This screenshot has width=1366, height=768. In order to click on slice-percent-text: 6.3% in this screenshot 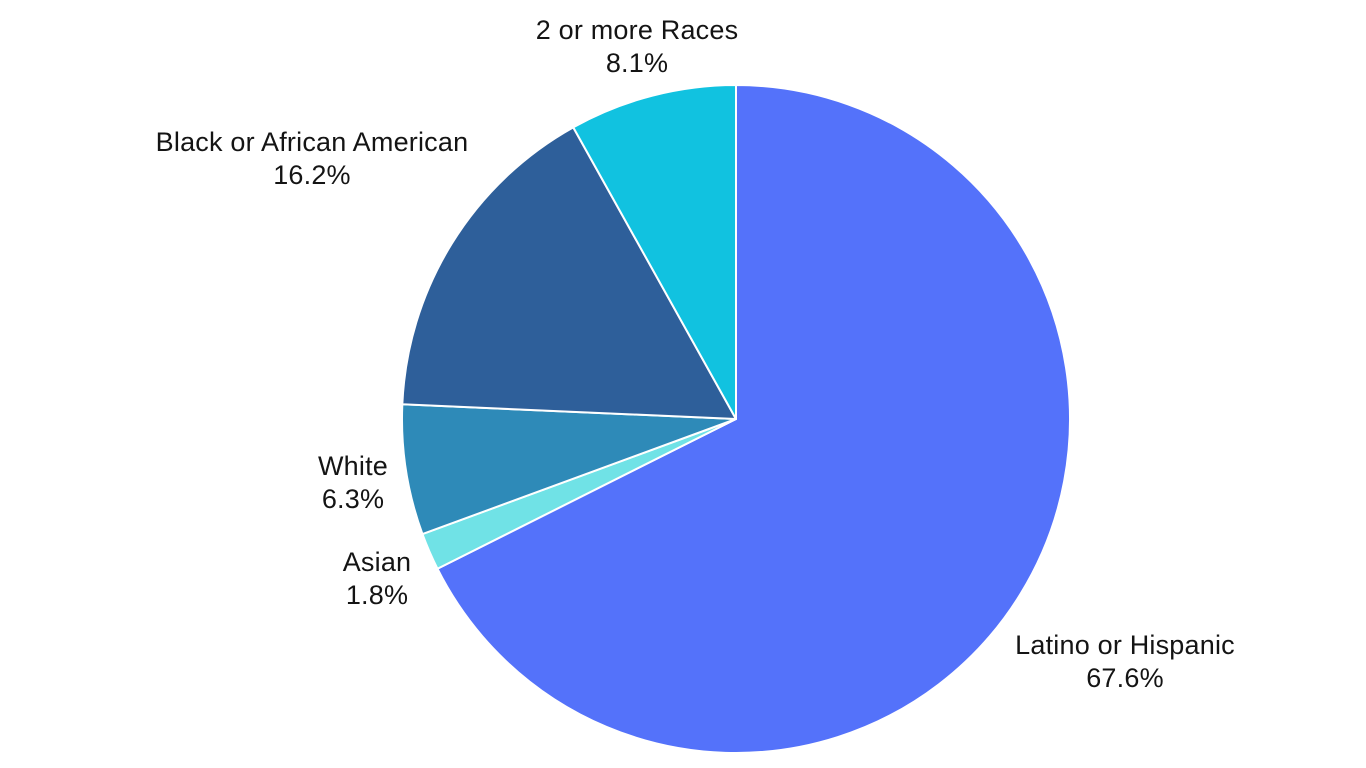, I will do `click(353, 499)`.